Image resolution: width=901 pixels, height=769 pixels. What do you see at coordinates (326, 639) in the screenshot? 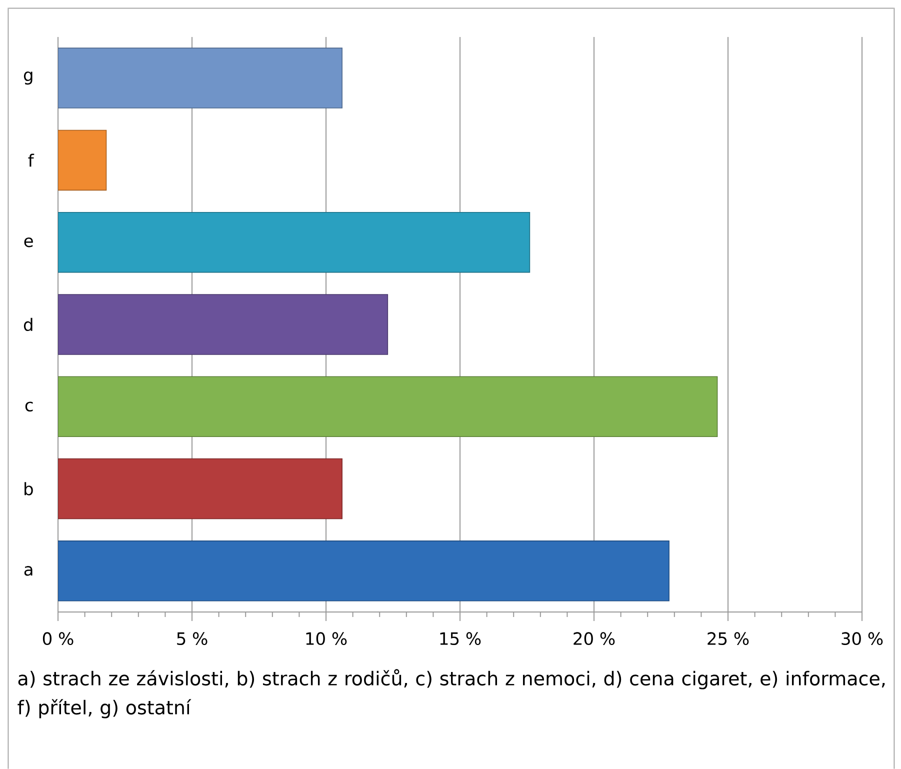
I see `x-tick-label: 10 %` at bounding box center [326, 639].